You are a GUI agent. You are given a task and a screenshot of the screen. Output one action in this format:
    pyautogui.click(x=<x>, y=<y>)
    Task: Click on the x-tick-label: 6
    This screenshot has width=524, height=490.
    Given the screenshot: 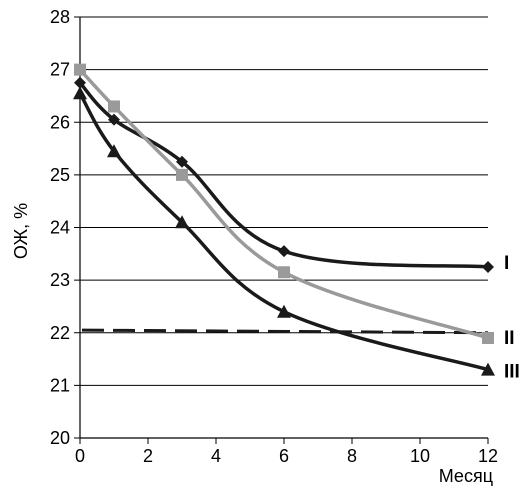 What is the action you would take?
    pyautogui.click(x=284, y=456)
    